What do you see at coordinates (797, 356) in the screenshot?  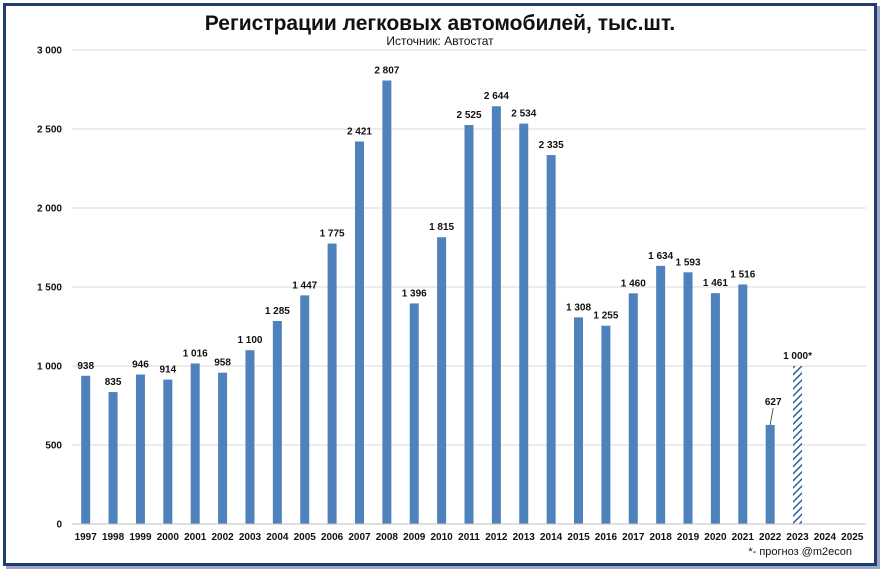 I see `data-label: 1 000*` at bounding box center [797, 356].